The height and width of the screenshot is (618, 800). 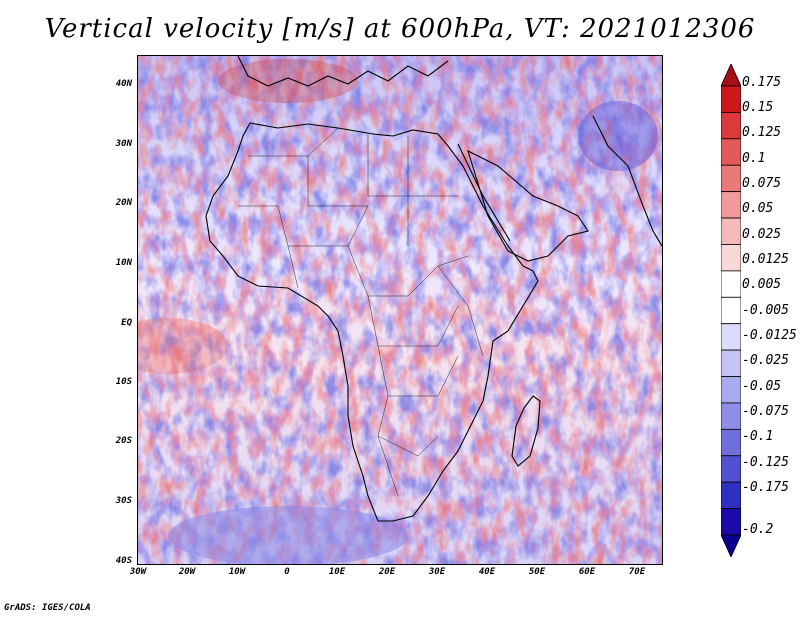 I want to click on red-sea-line, so click(x=484, y=192).